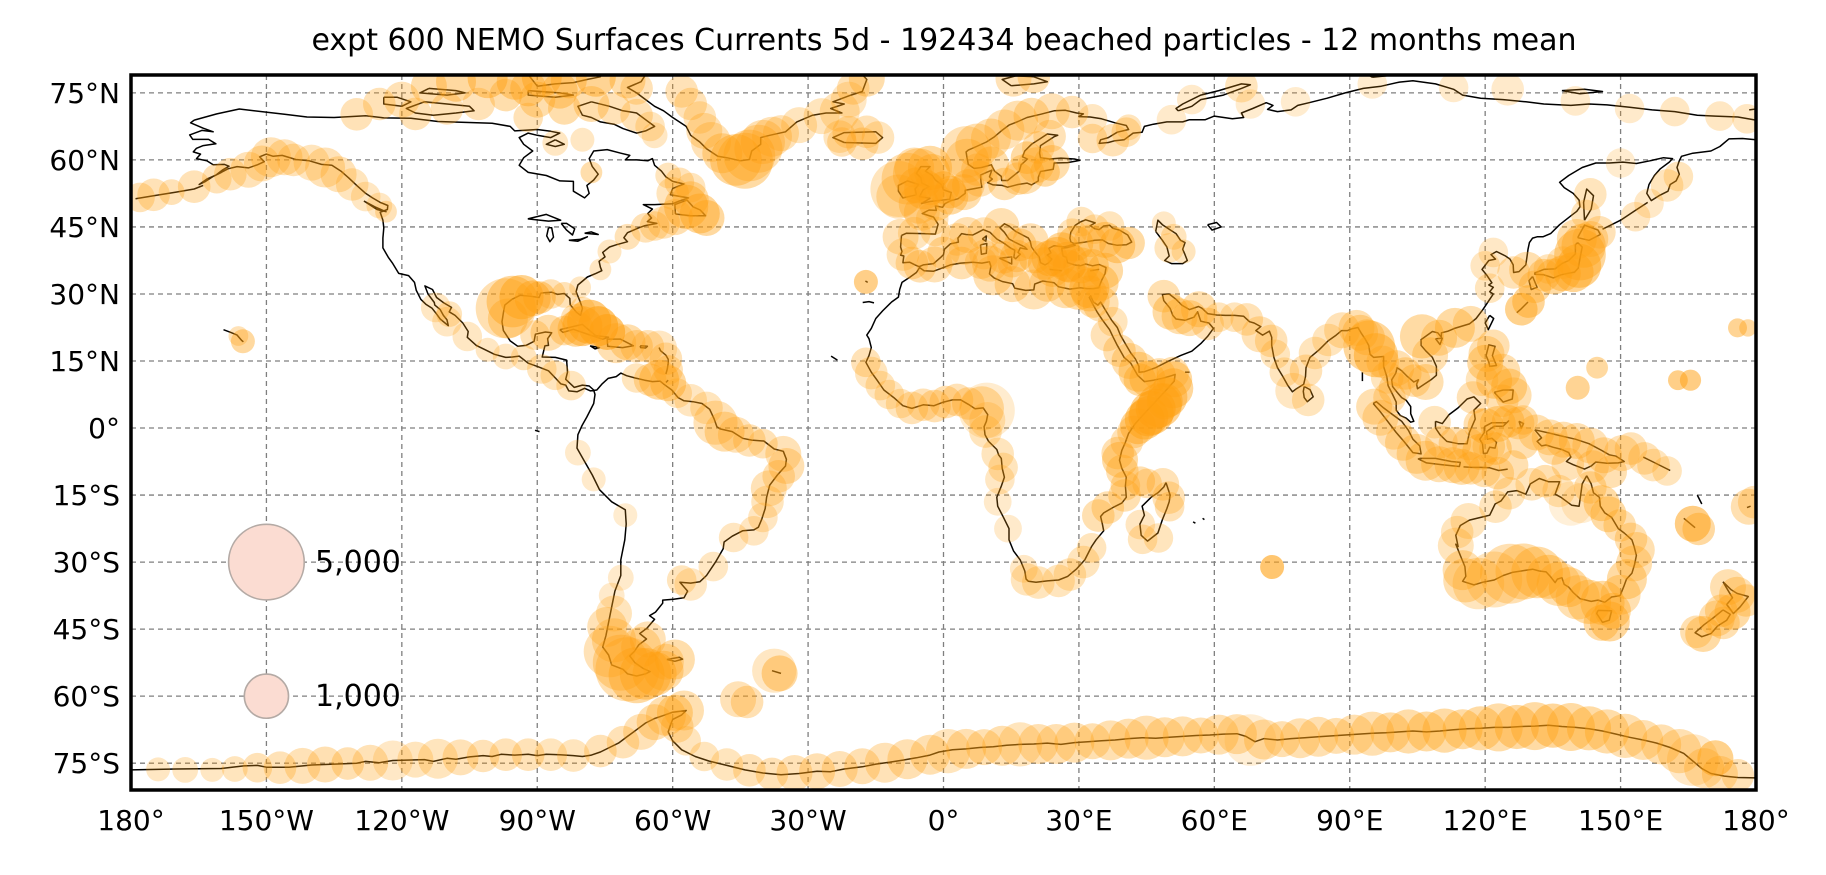 The image size is (1826, 875). I want to click on y-tick-label: 15°N, so click(84, 361).